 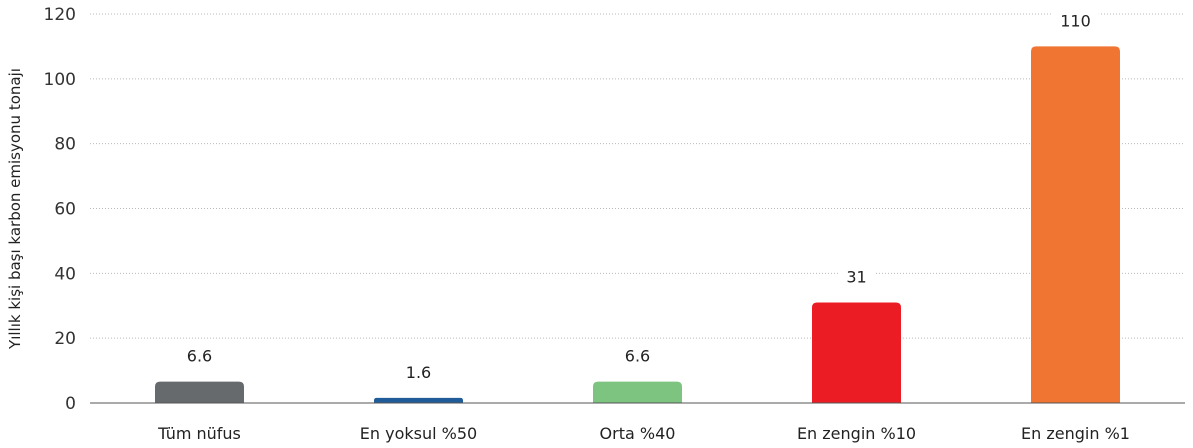 I want to click on y-tick-label: 60, so click(x=65, y=210).